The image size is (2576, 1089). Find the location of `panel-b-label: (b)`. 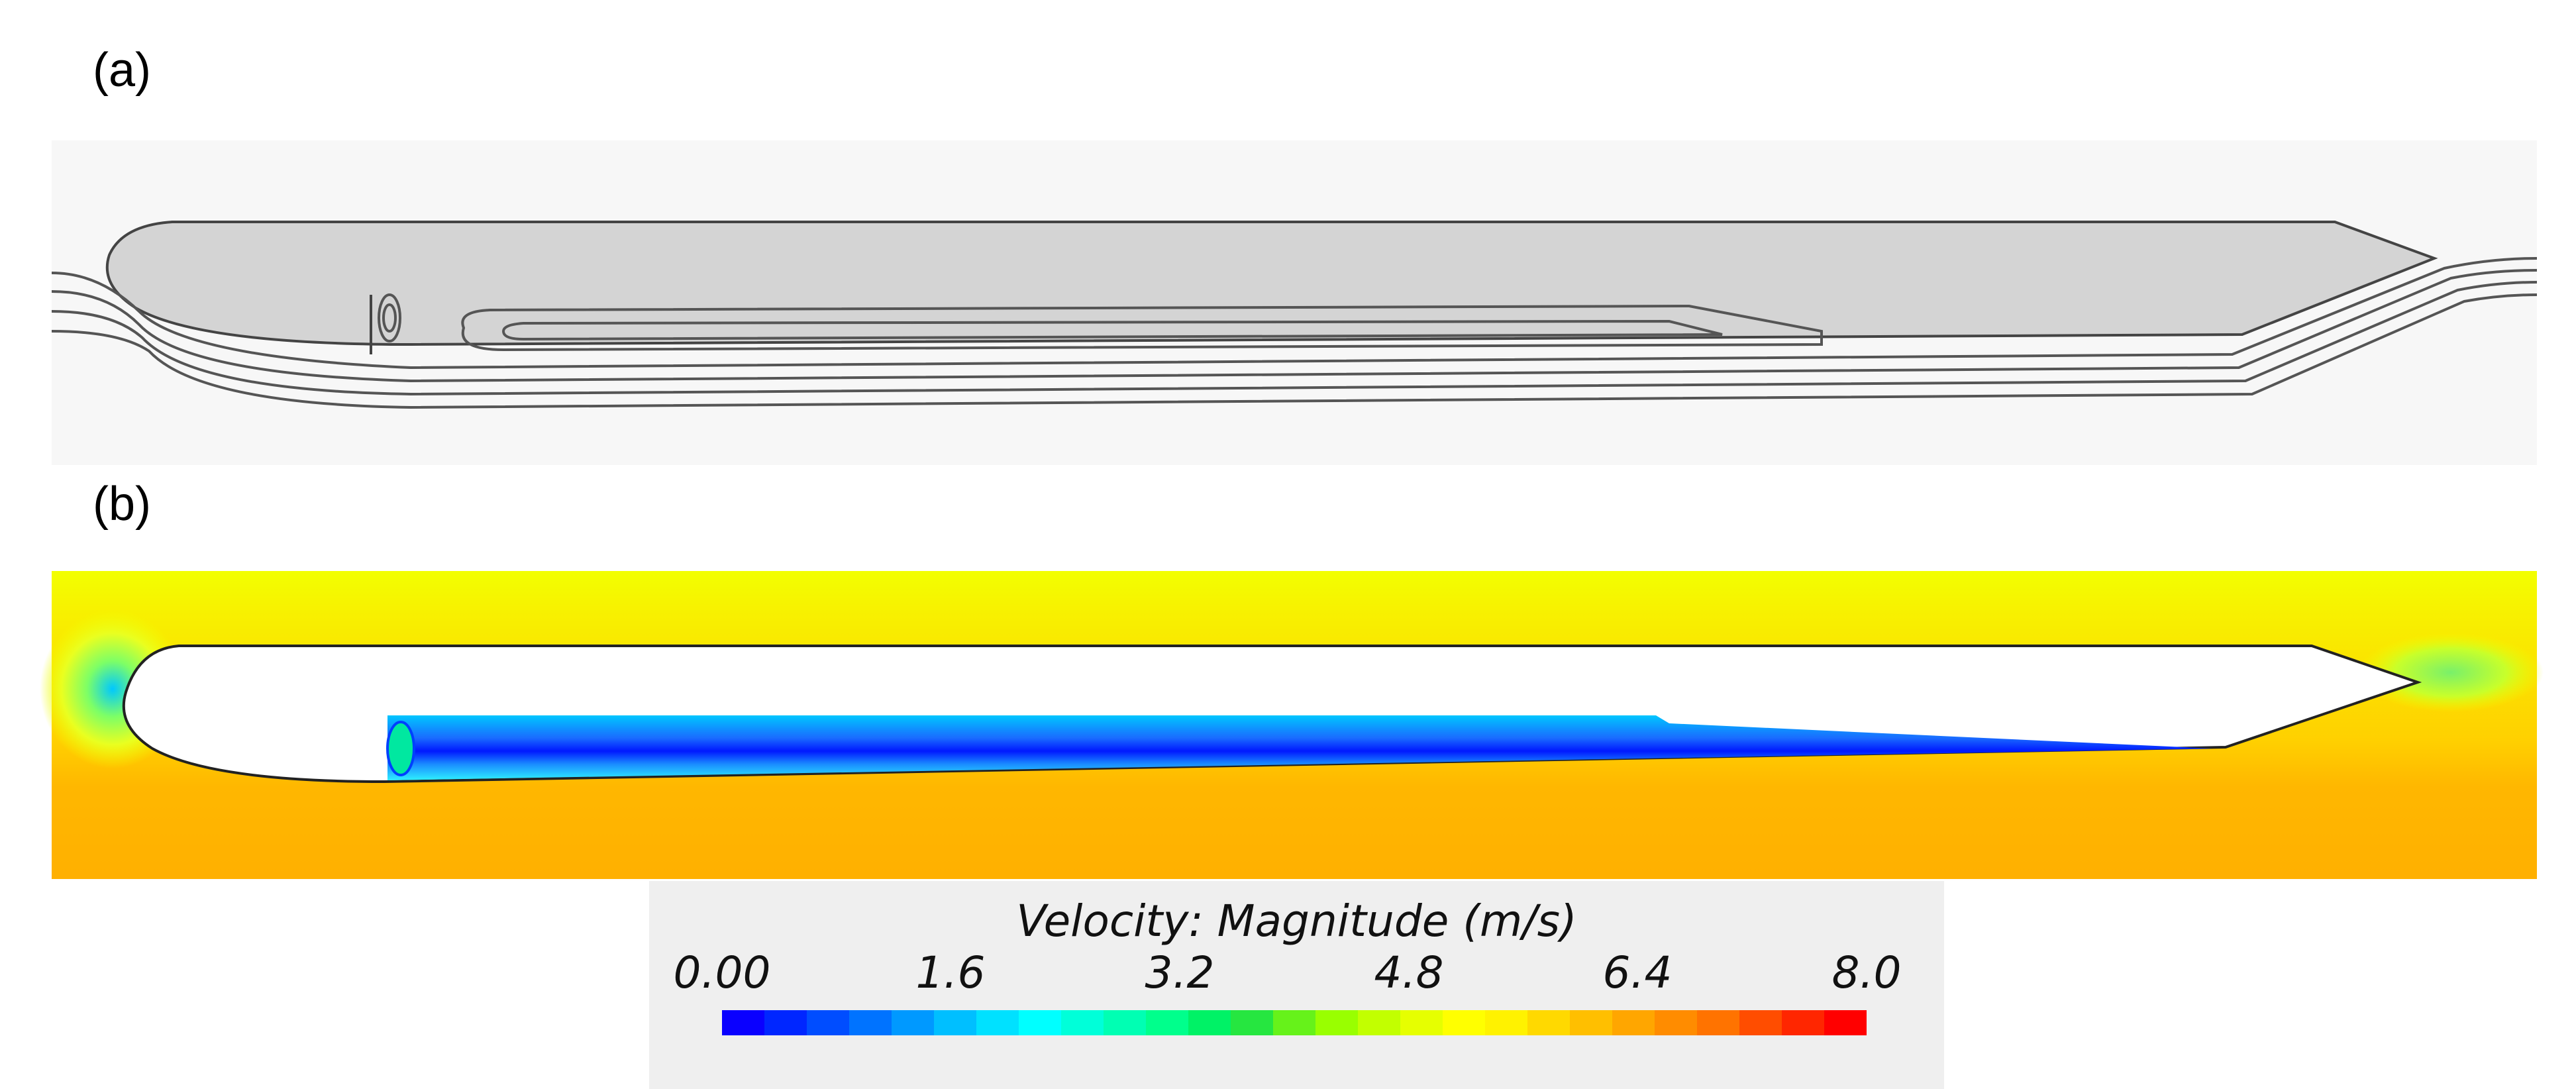

panel-b-label: (b) is located at coordinates (122, 504).